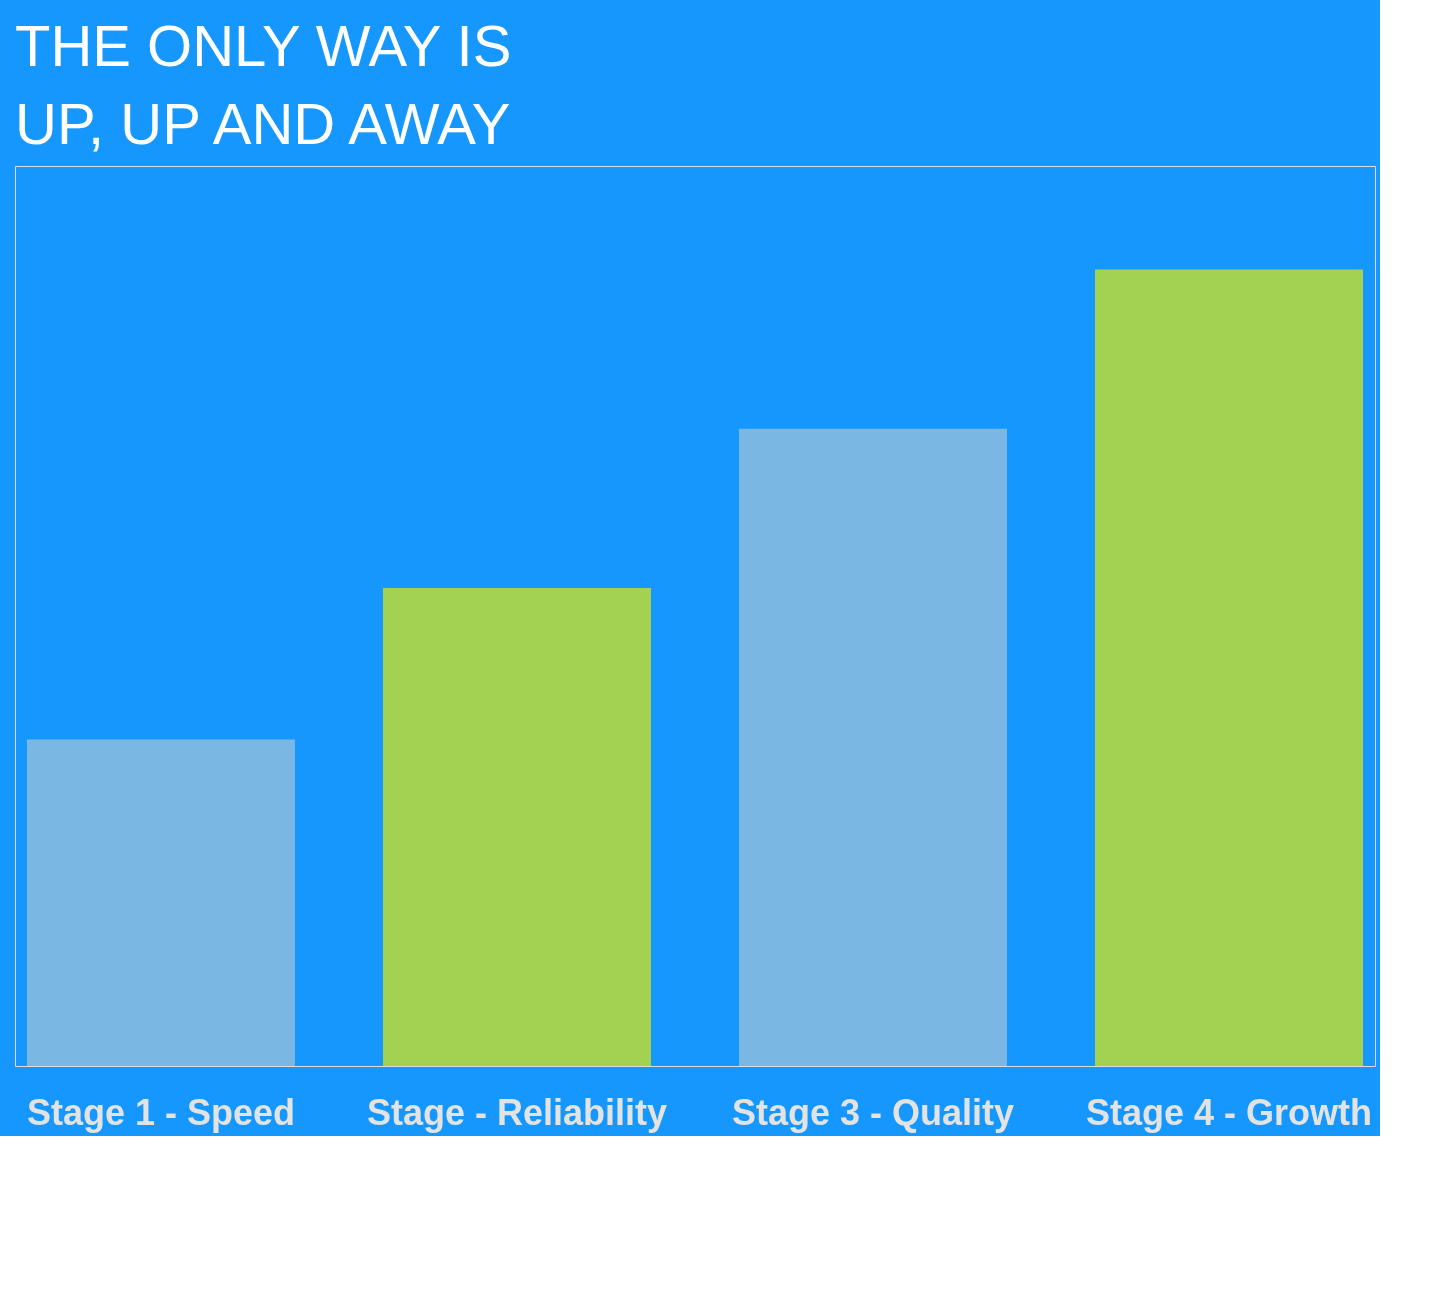 This screenshot has height=1309, width=1435. I want to click on chart-title: THE ONLY WAY IS UP, UP AND AWAY, so click(263, 84).